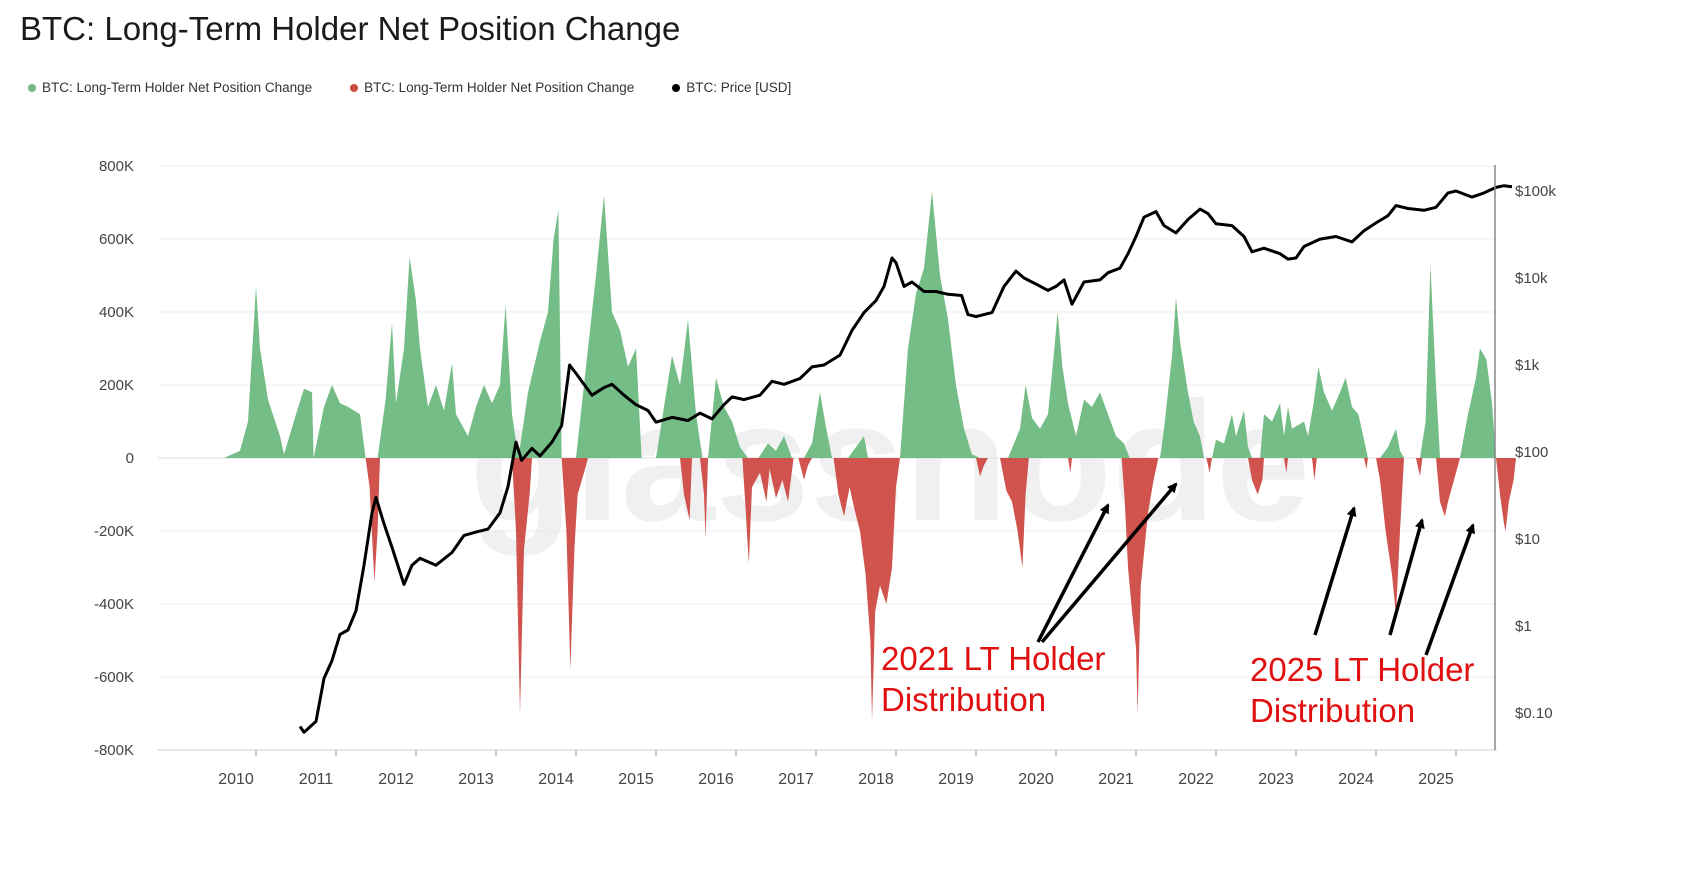 This screenshot has height=885, width=1687. I want to click on y-right-tick-label: $1, so click(1523, 626).